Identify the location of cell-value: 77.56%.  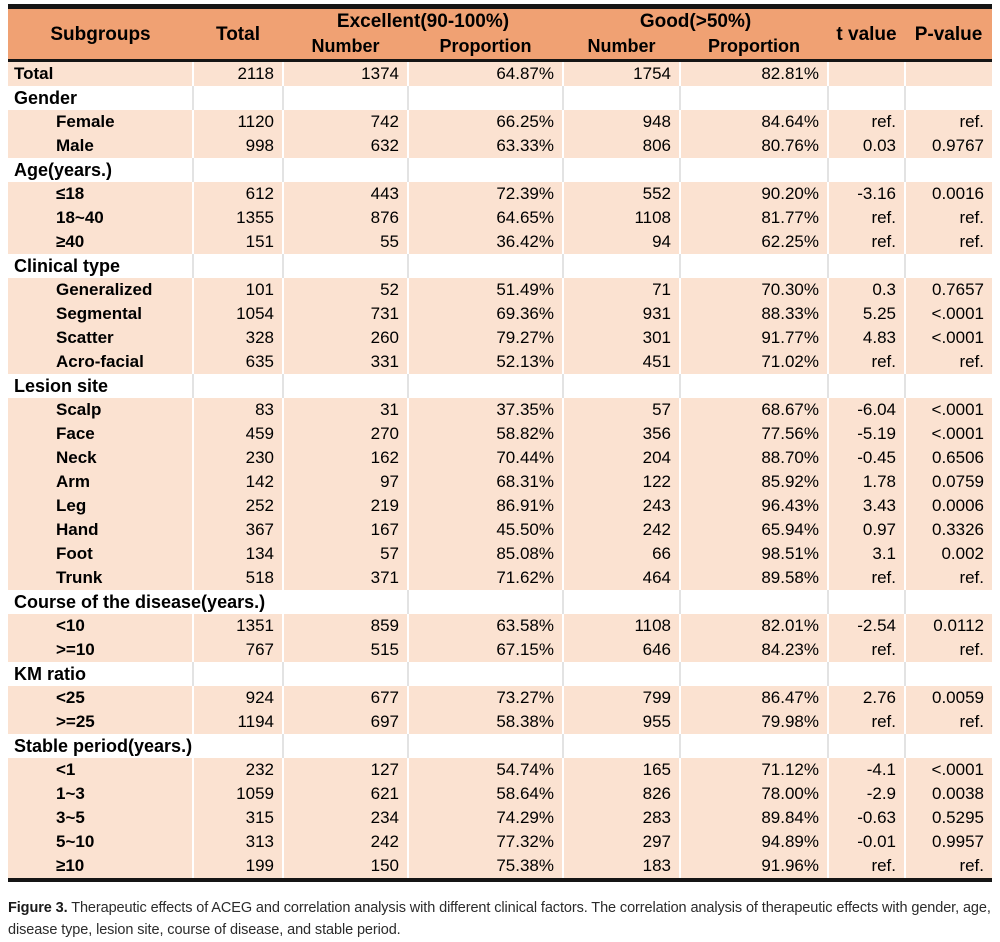
(754, 434).